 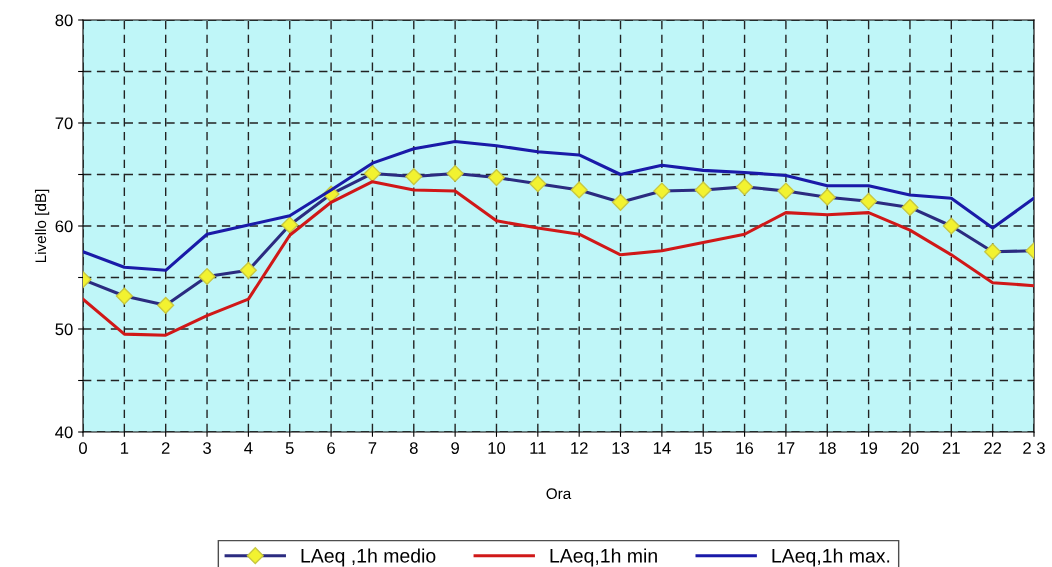 What do you see at coordinates (42, 226) in the screenshot?
I see `y-axis-title: Livello [dB]` at bounding box center [42, 226].